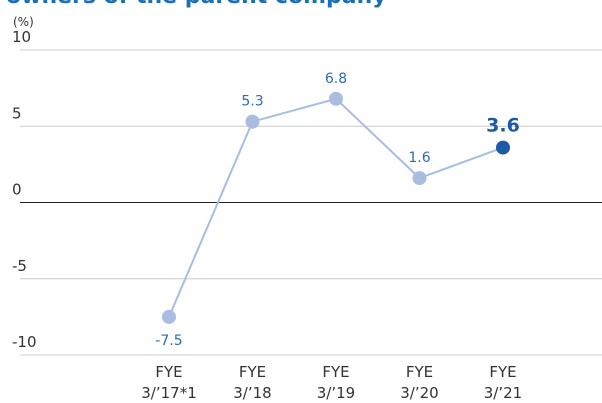 The height and width of the screenshot is (403, 602). What do you see at coordinates (23, 22) in the screenshot?
I see `y-axis-label: (%)` at bounding box center [23, 22].